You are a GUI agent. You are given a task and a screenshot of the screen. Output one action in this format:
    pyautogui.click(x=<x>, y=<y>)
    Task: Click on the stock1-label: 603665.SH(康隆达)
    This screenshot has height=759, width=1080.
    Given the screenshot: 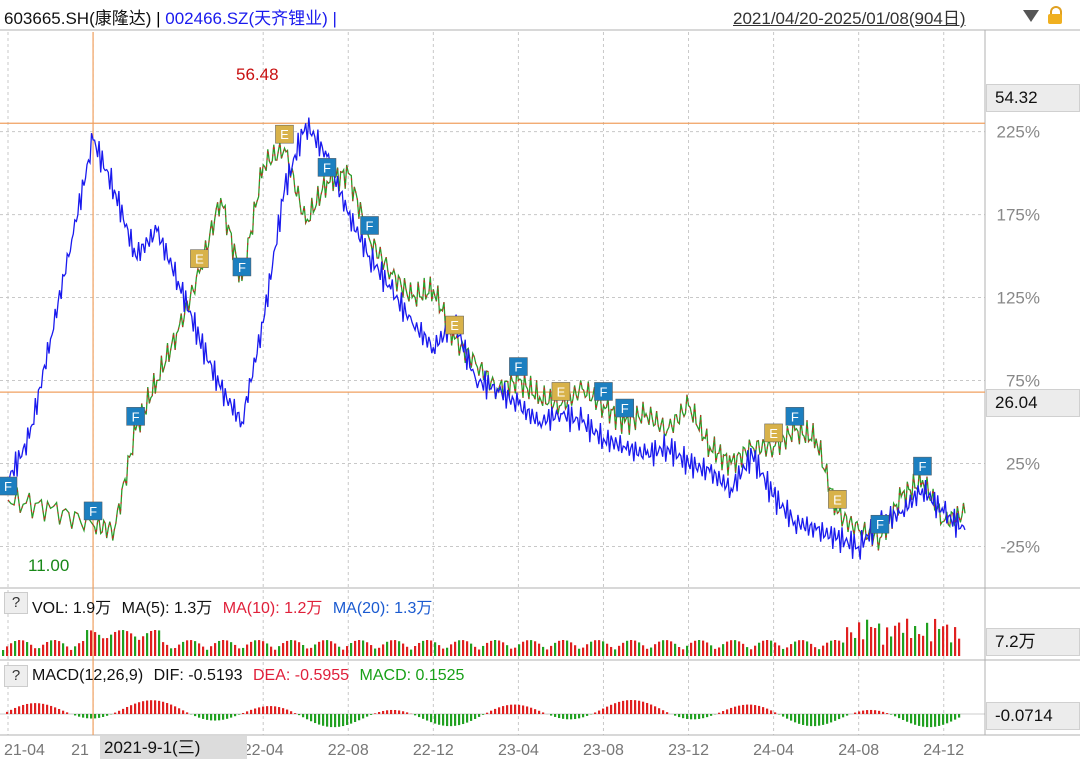 What is the action you would take?
    pyautogui.click(x=78, y=18)
    